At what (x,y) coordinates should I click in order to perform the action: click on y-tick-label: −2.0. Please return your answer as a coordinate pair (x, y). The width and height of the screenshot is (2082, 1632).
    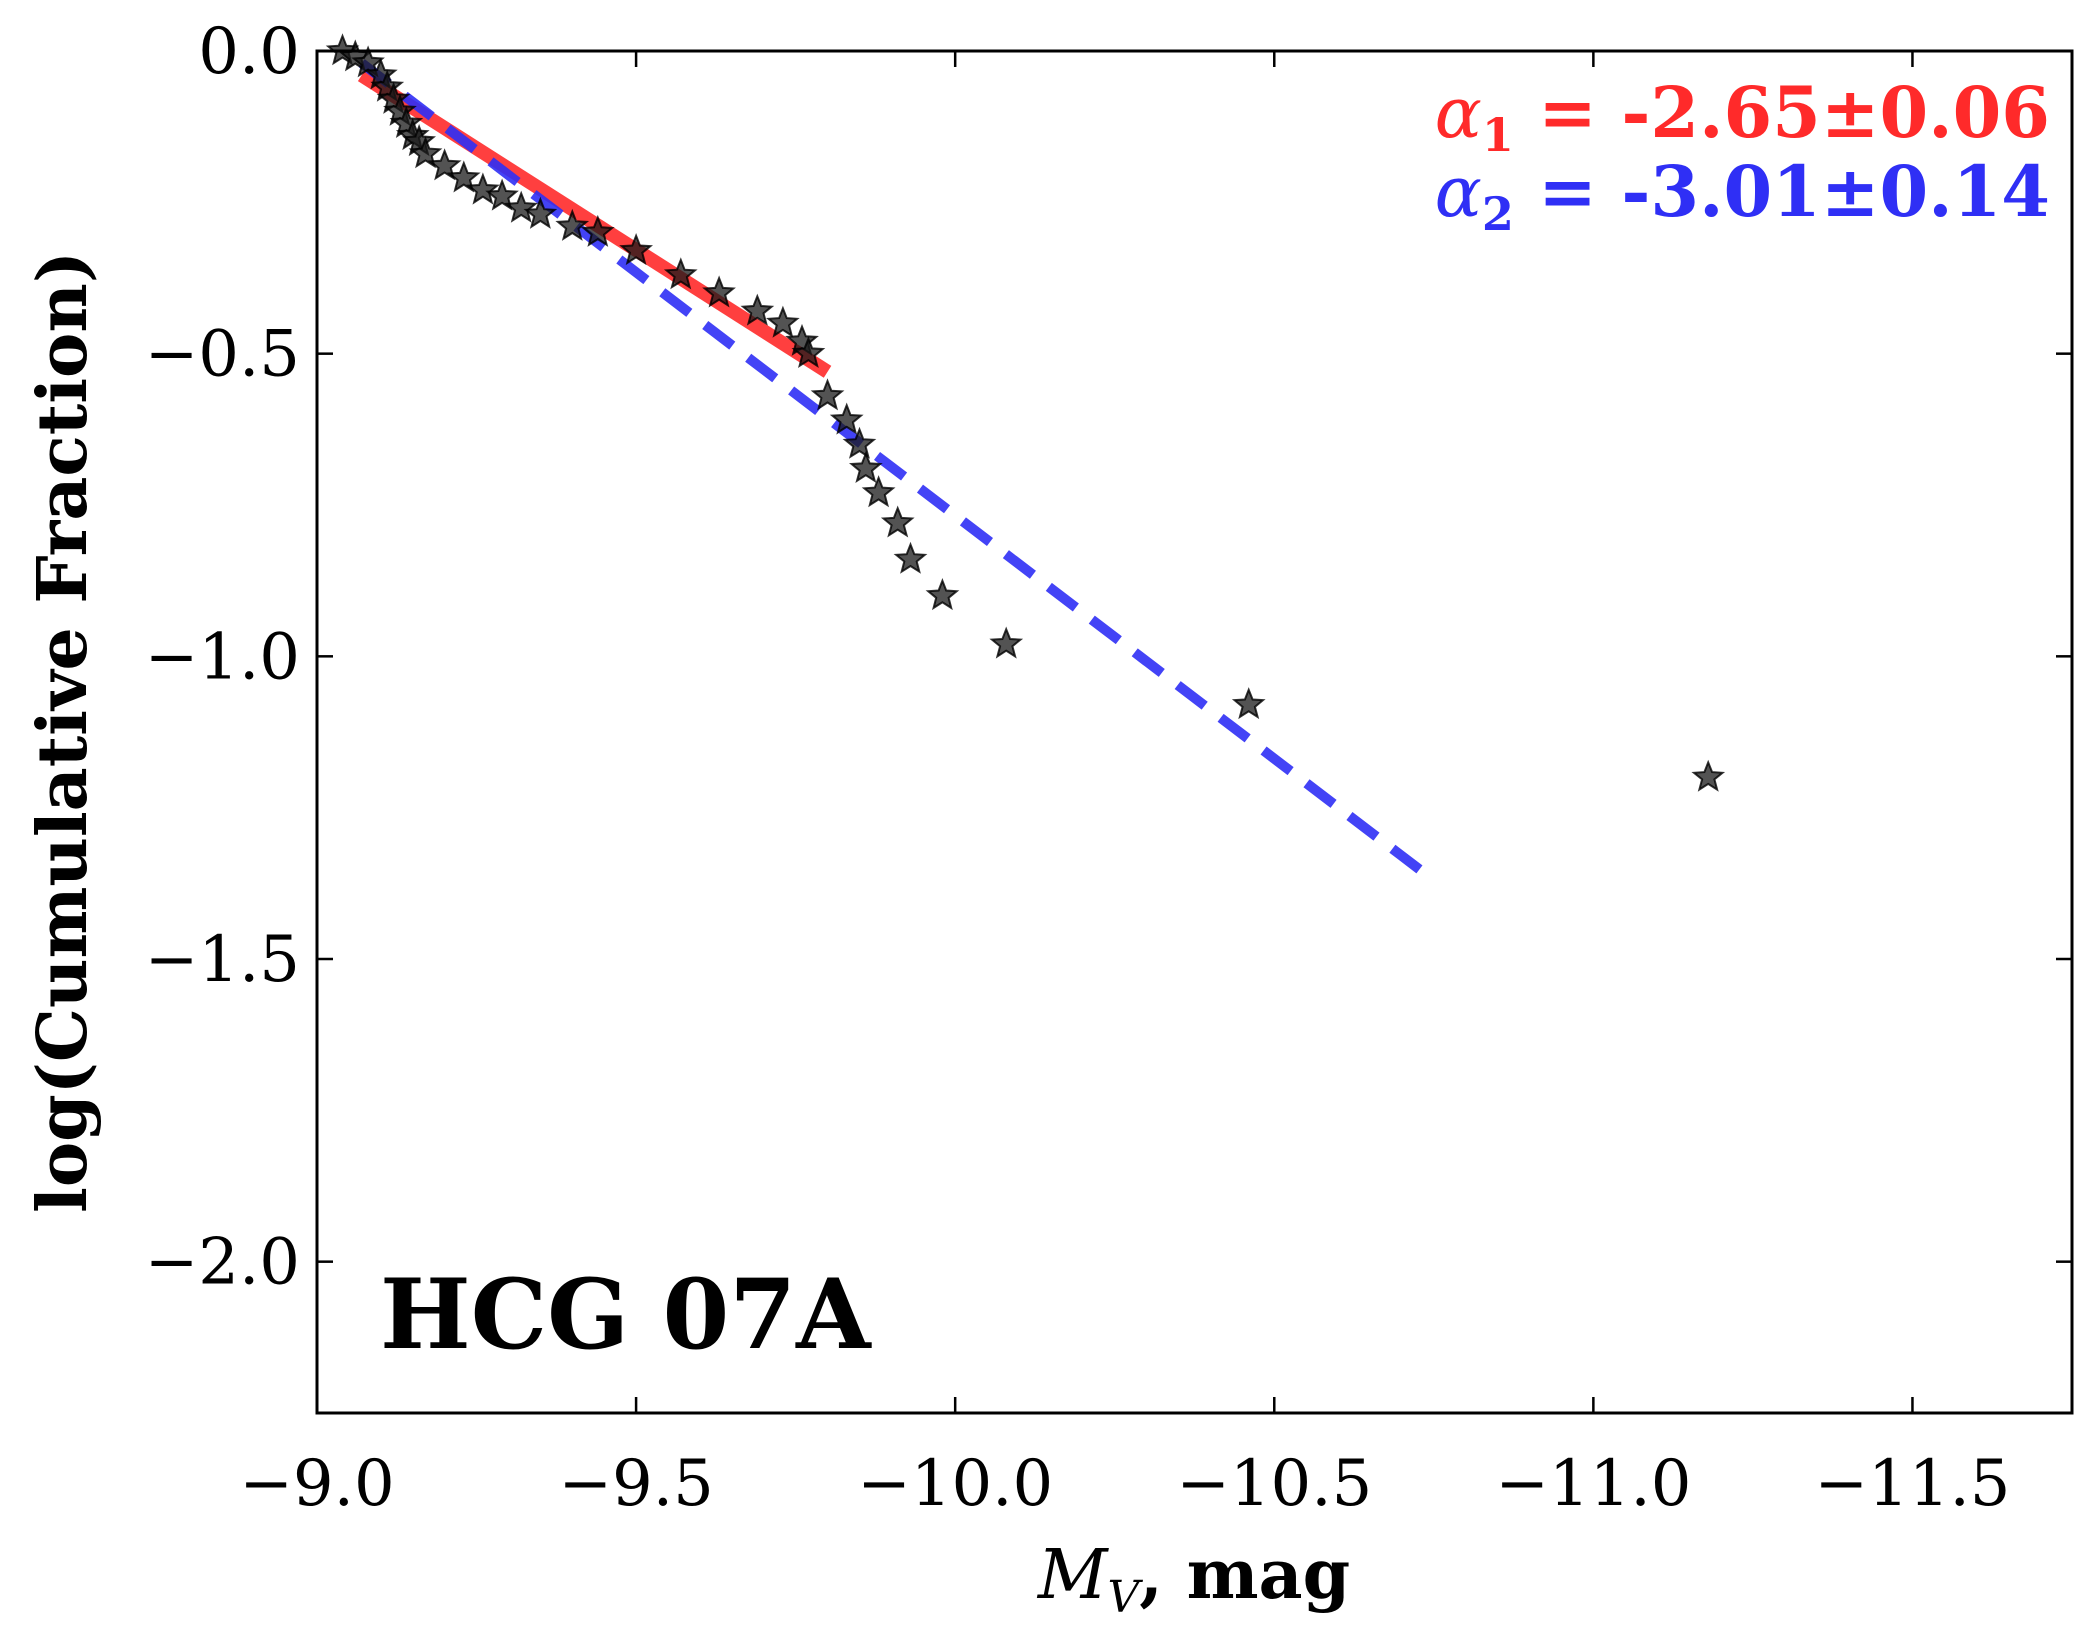
    Looking at the image, I should click on (222, 1263).